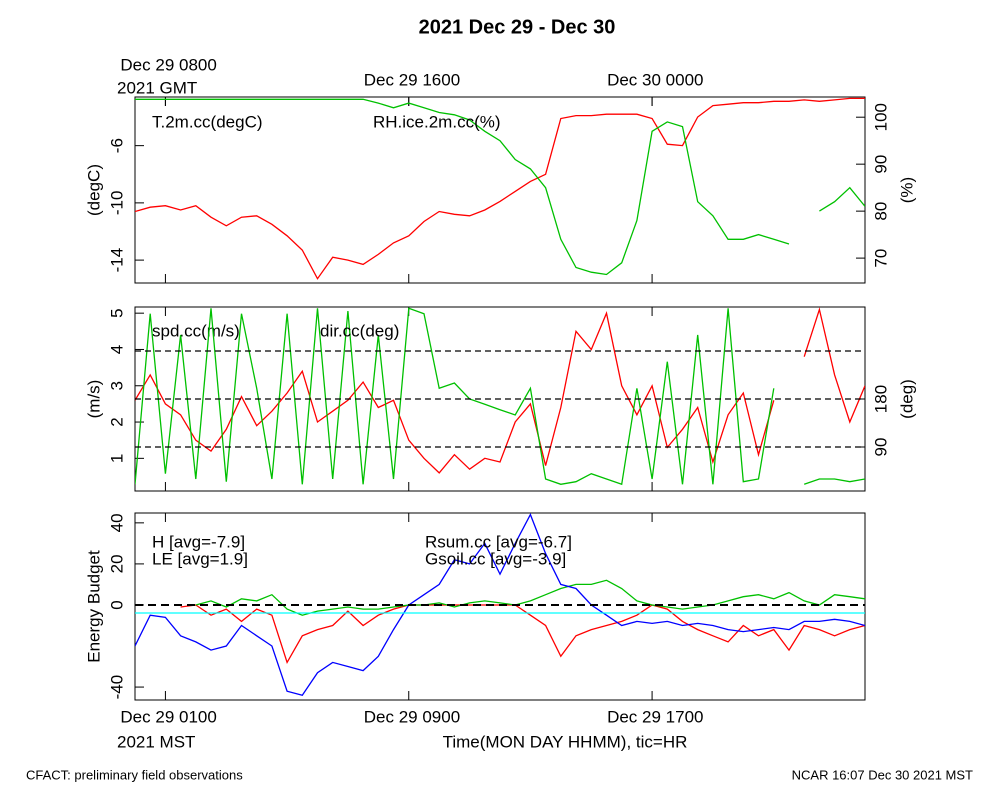 This screenshot has height=800, width=1000. What do you see at coordinates (116, 687) in the screenshot?
I see `y-tick-label: -40` at bounding box center [116, 687].